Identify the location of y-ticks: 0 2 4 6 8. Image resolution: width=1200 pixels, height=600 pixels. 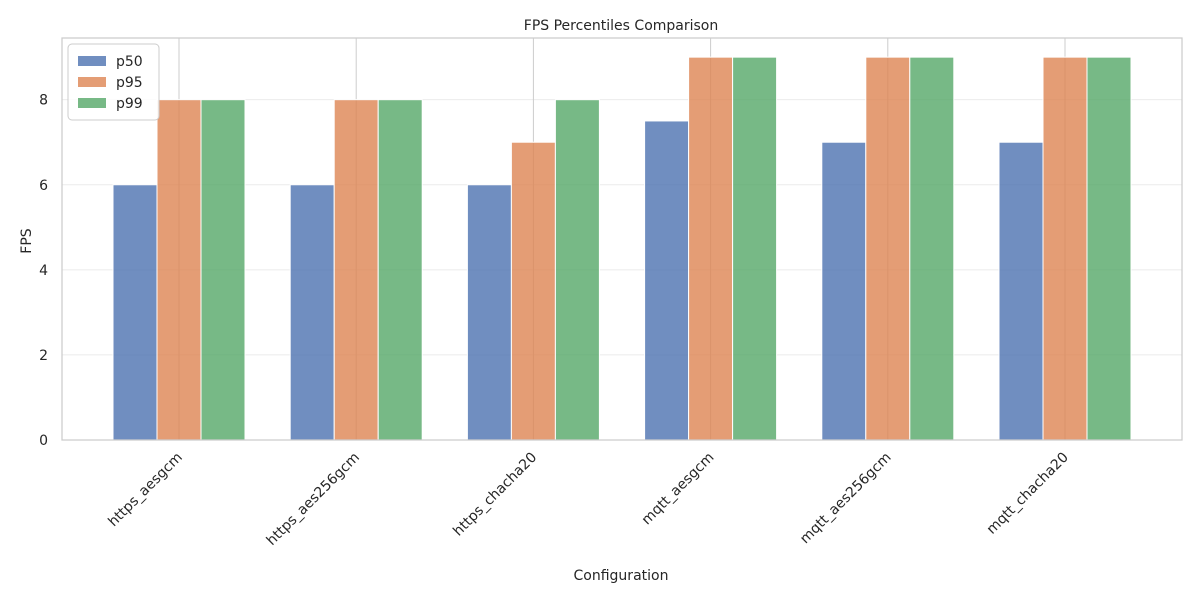
(43, 271).